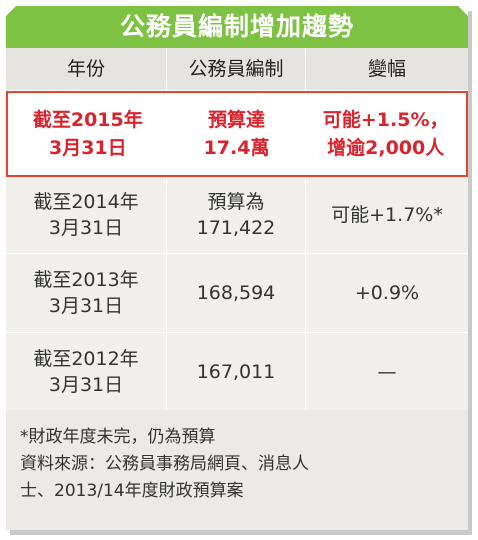 This screenshot has height=540, width=478. I want to click on row-staff-line2: 171,422, so click(236, 228).